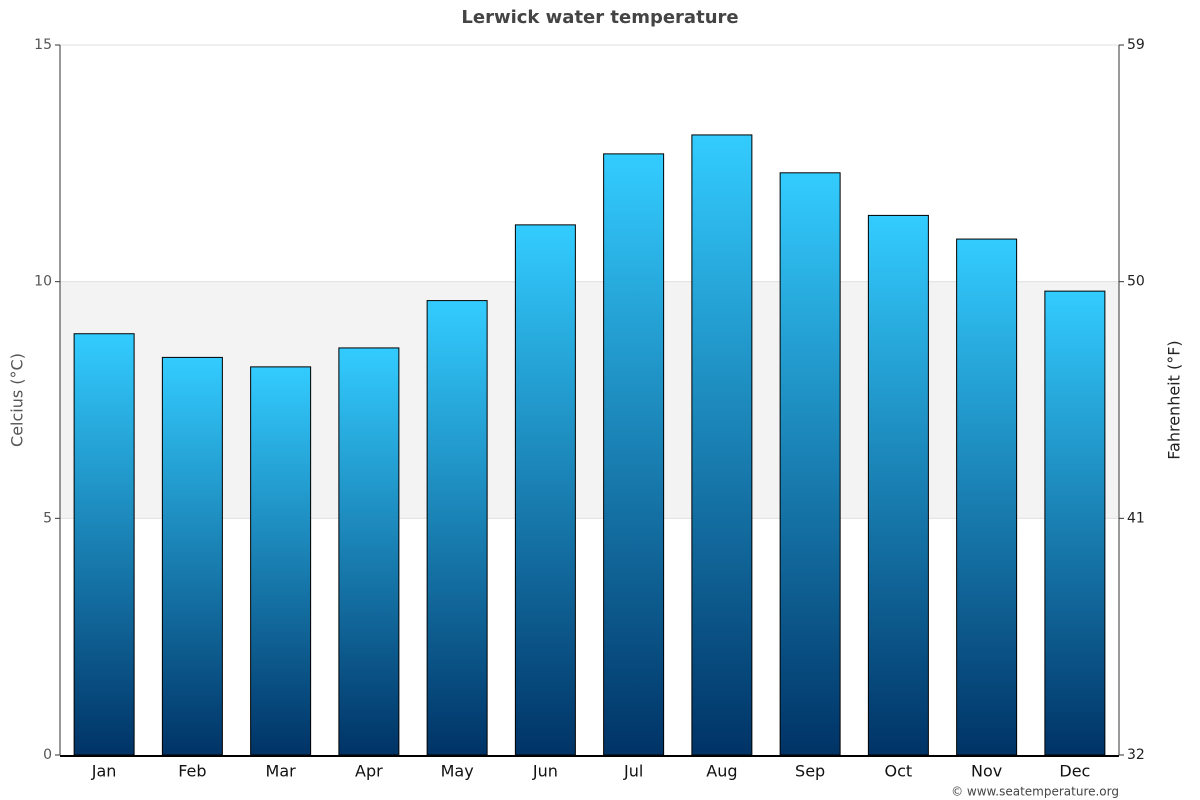 The height and width of the screenshot is (800, 1200). Describe the element at coordinates (721, 771) in the screenshot. I see `x-tick-label: Aug` at that location.